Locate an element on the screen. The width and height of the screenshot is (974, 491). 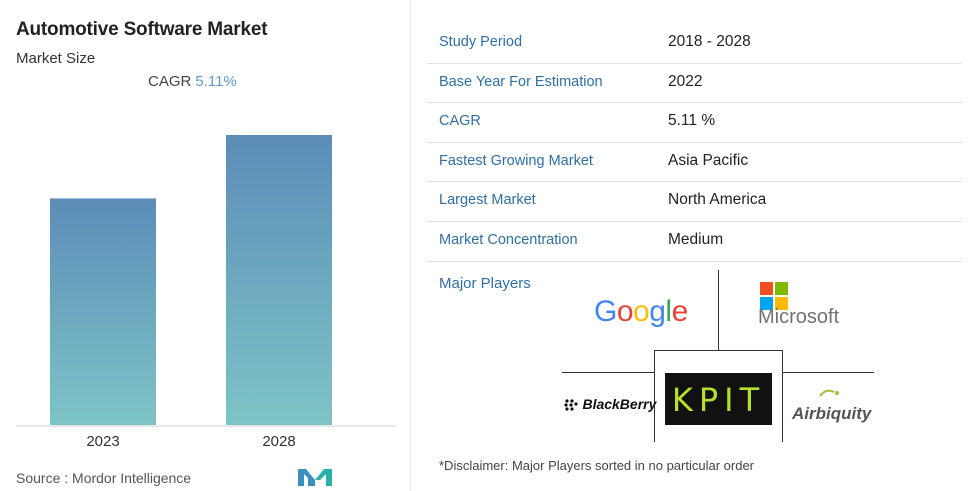
table-row: CAGR 5.11 % is located at coordinates (694, 123).